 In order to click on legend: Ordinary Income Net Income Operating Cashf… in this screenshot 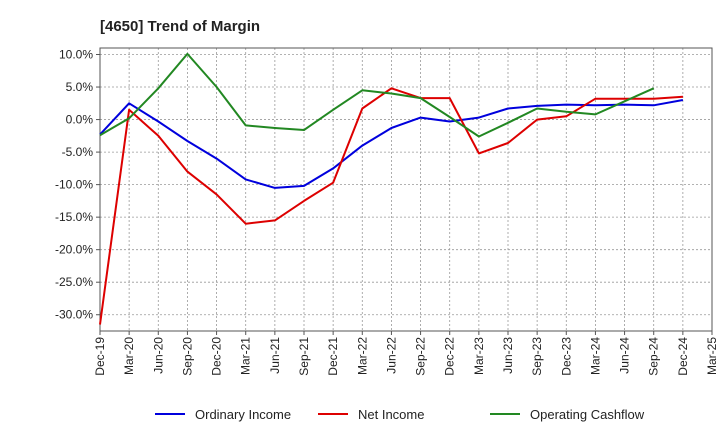, I will do `click(400, 414)`.